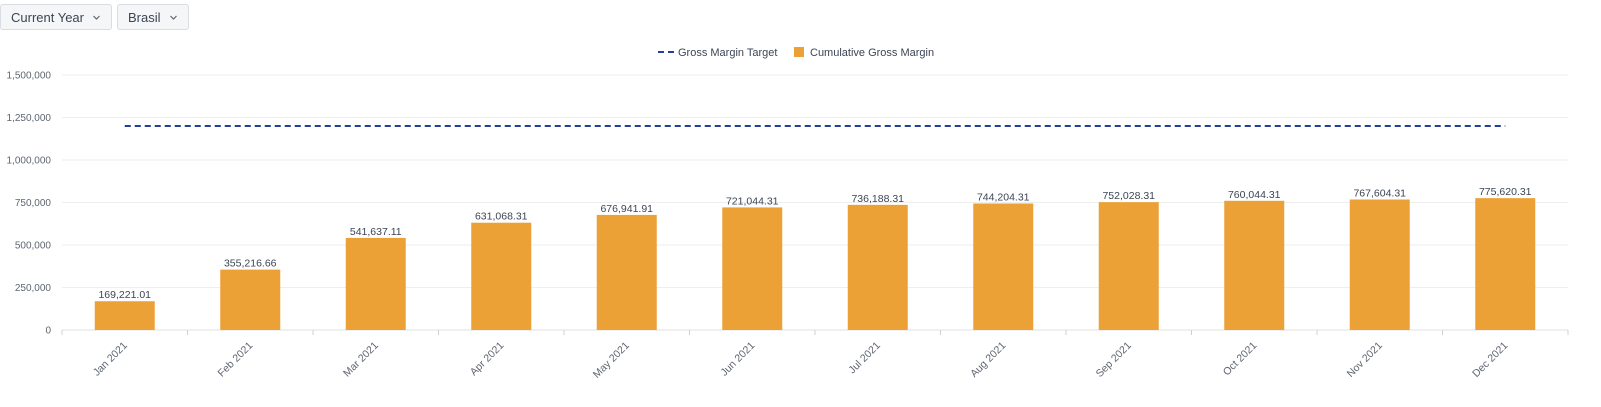  I want to click on bar-data-label: 169,221.01, so click(124, 295).